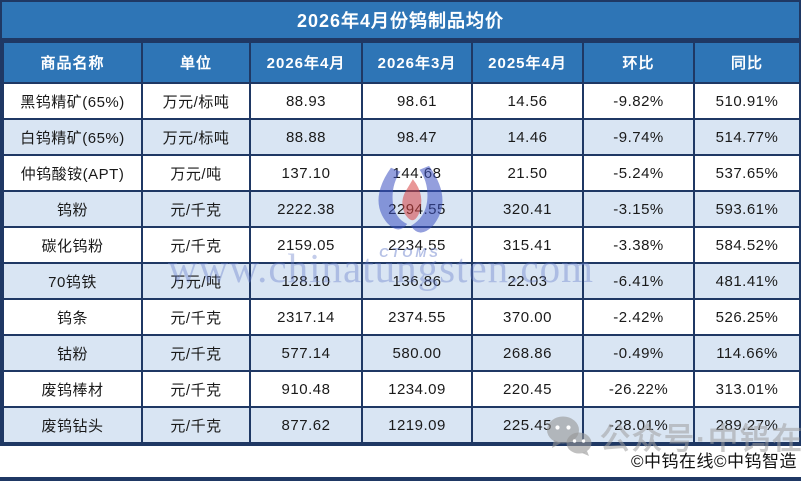 The image size is (801, 481). Describe the element at coordinates (417, 245) in the screenshot. I see `price-mar-2026-cell: 2234.55` at that location.